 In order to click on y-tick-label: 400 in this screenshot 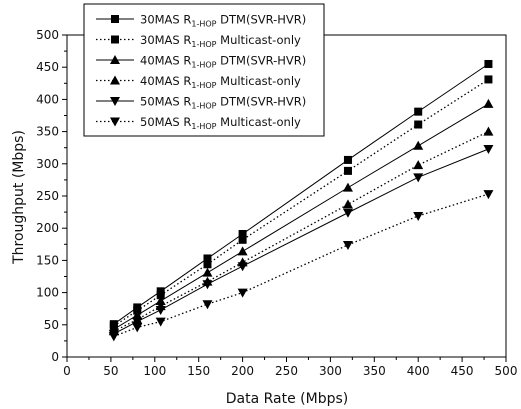, I will do `click(47, 99)`.